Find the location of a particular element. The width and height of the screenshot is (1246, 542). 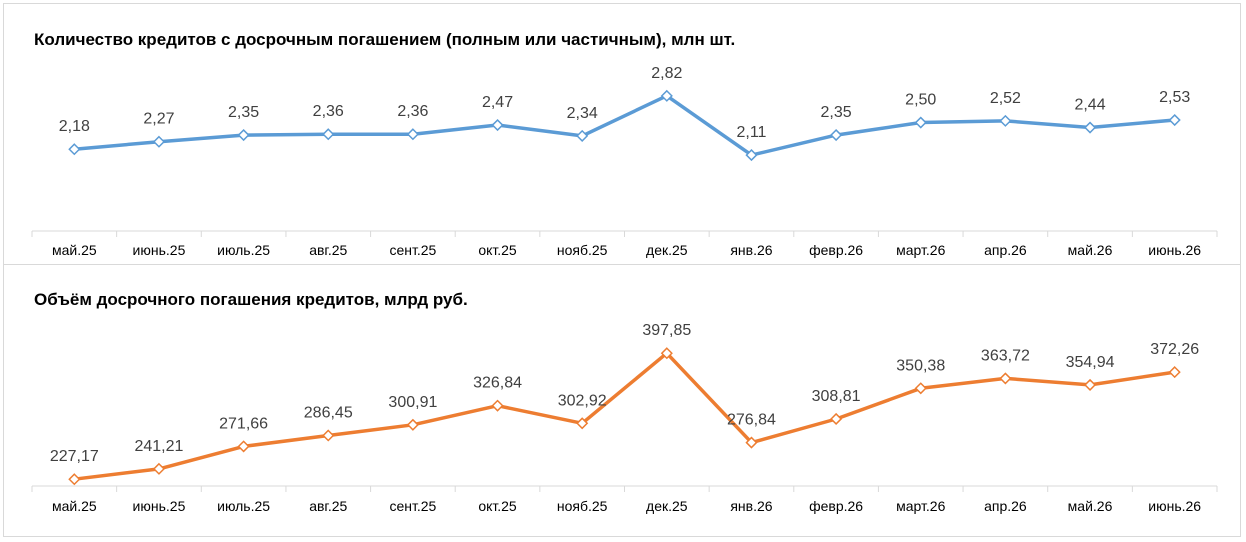

data-label: 286,45 is located at coordinates (328, 412).